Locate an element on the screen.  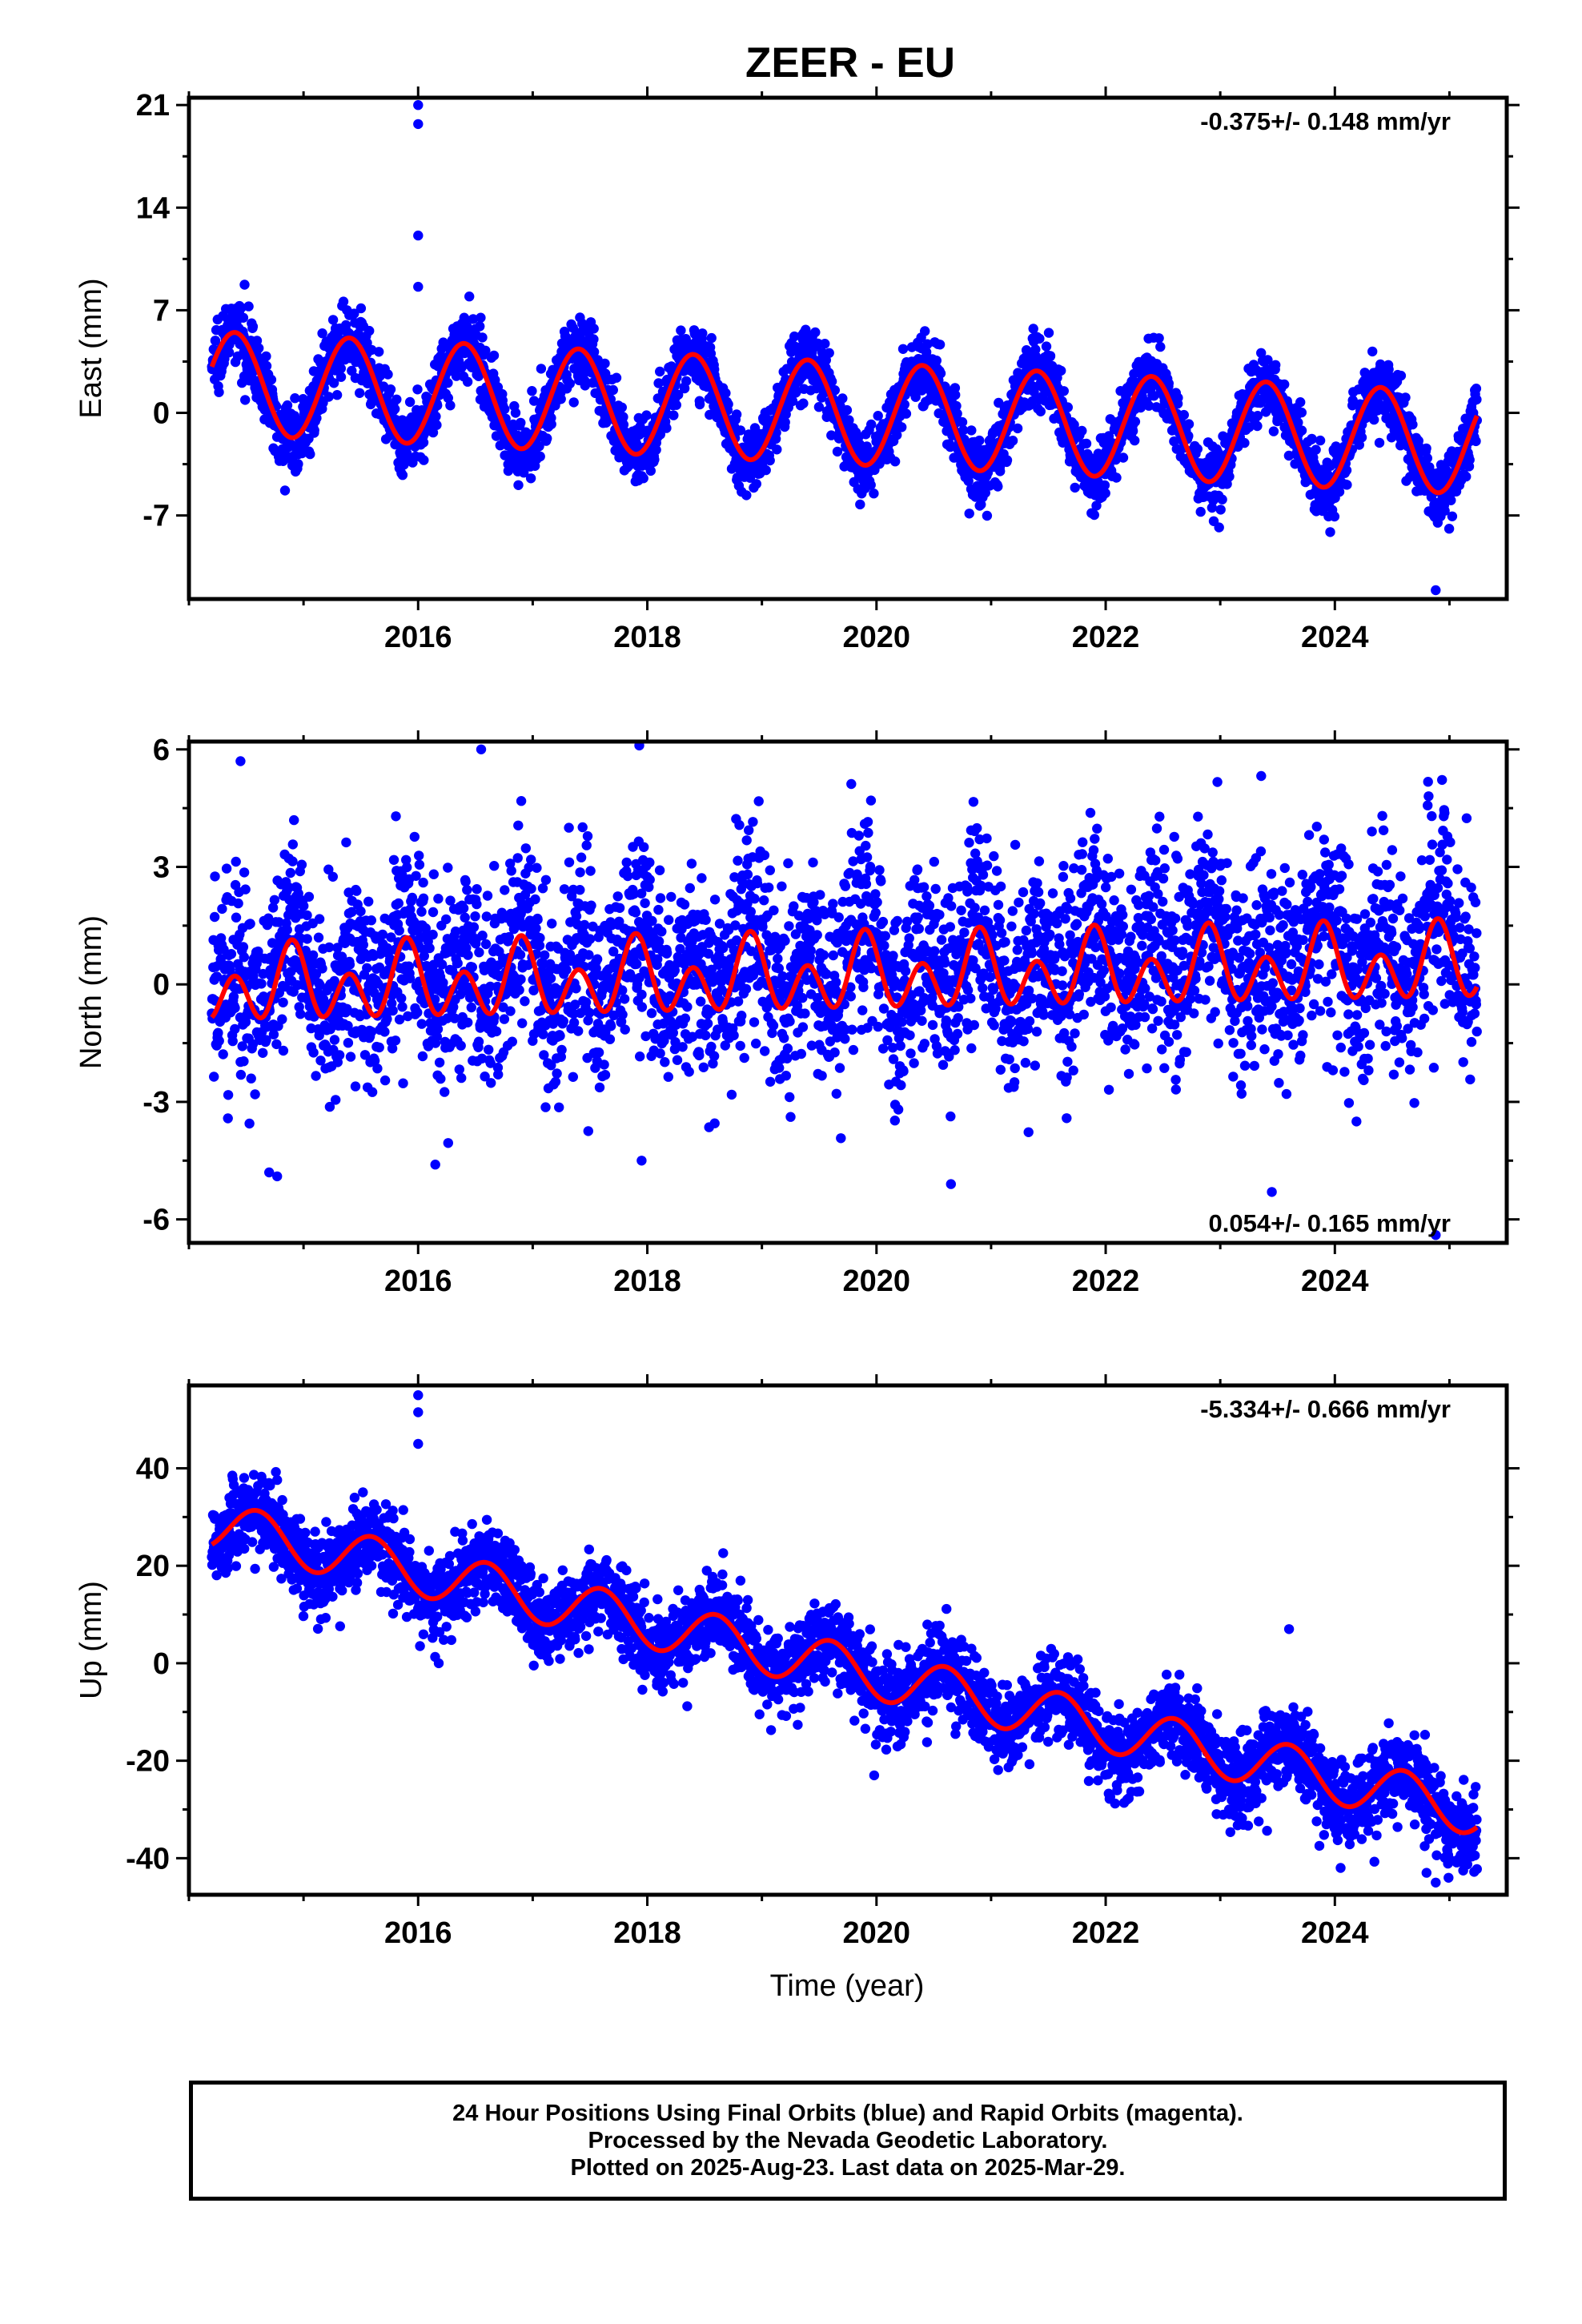
x-tick-label: 2016 is located at coordinates (418, 637).